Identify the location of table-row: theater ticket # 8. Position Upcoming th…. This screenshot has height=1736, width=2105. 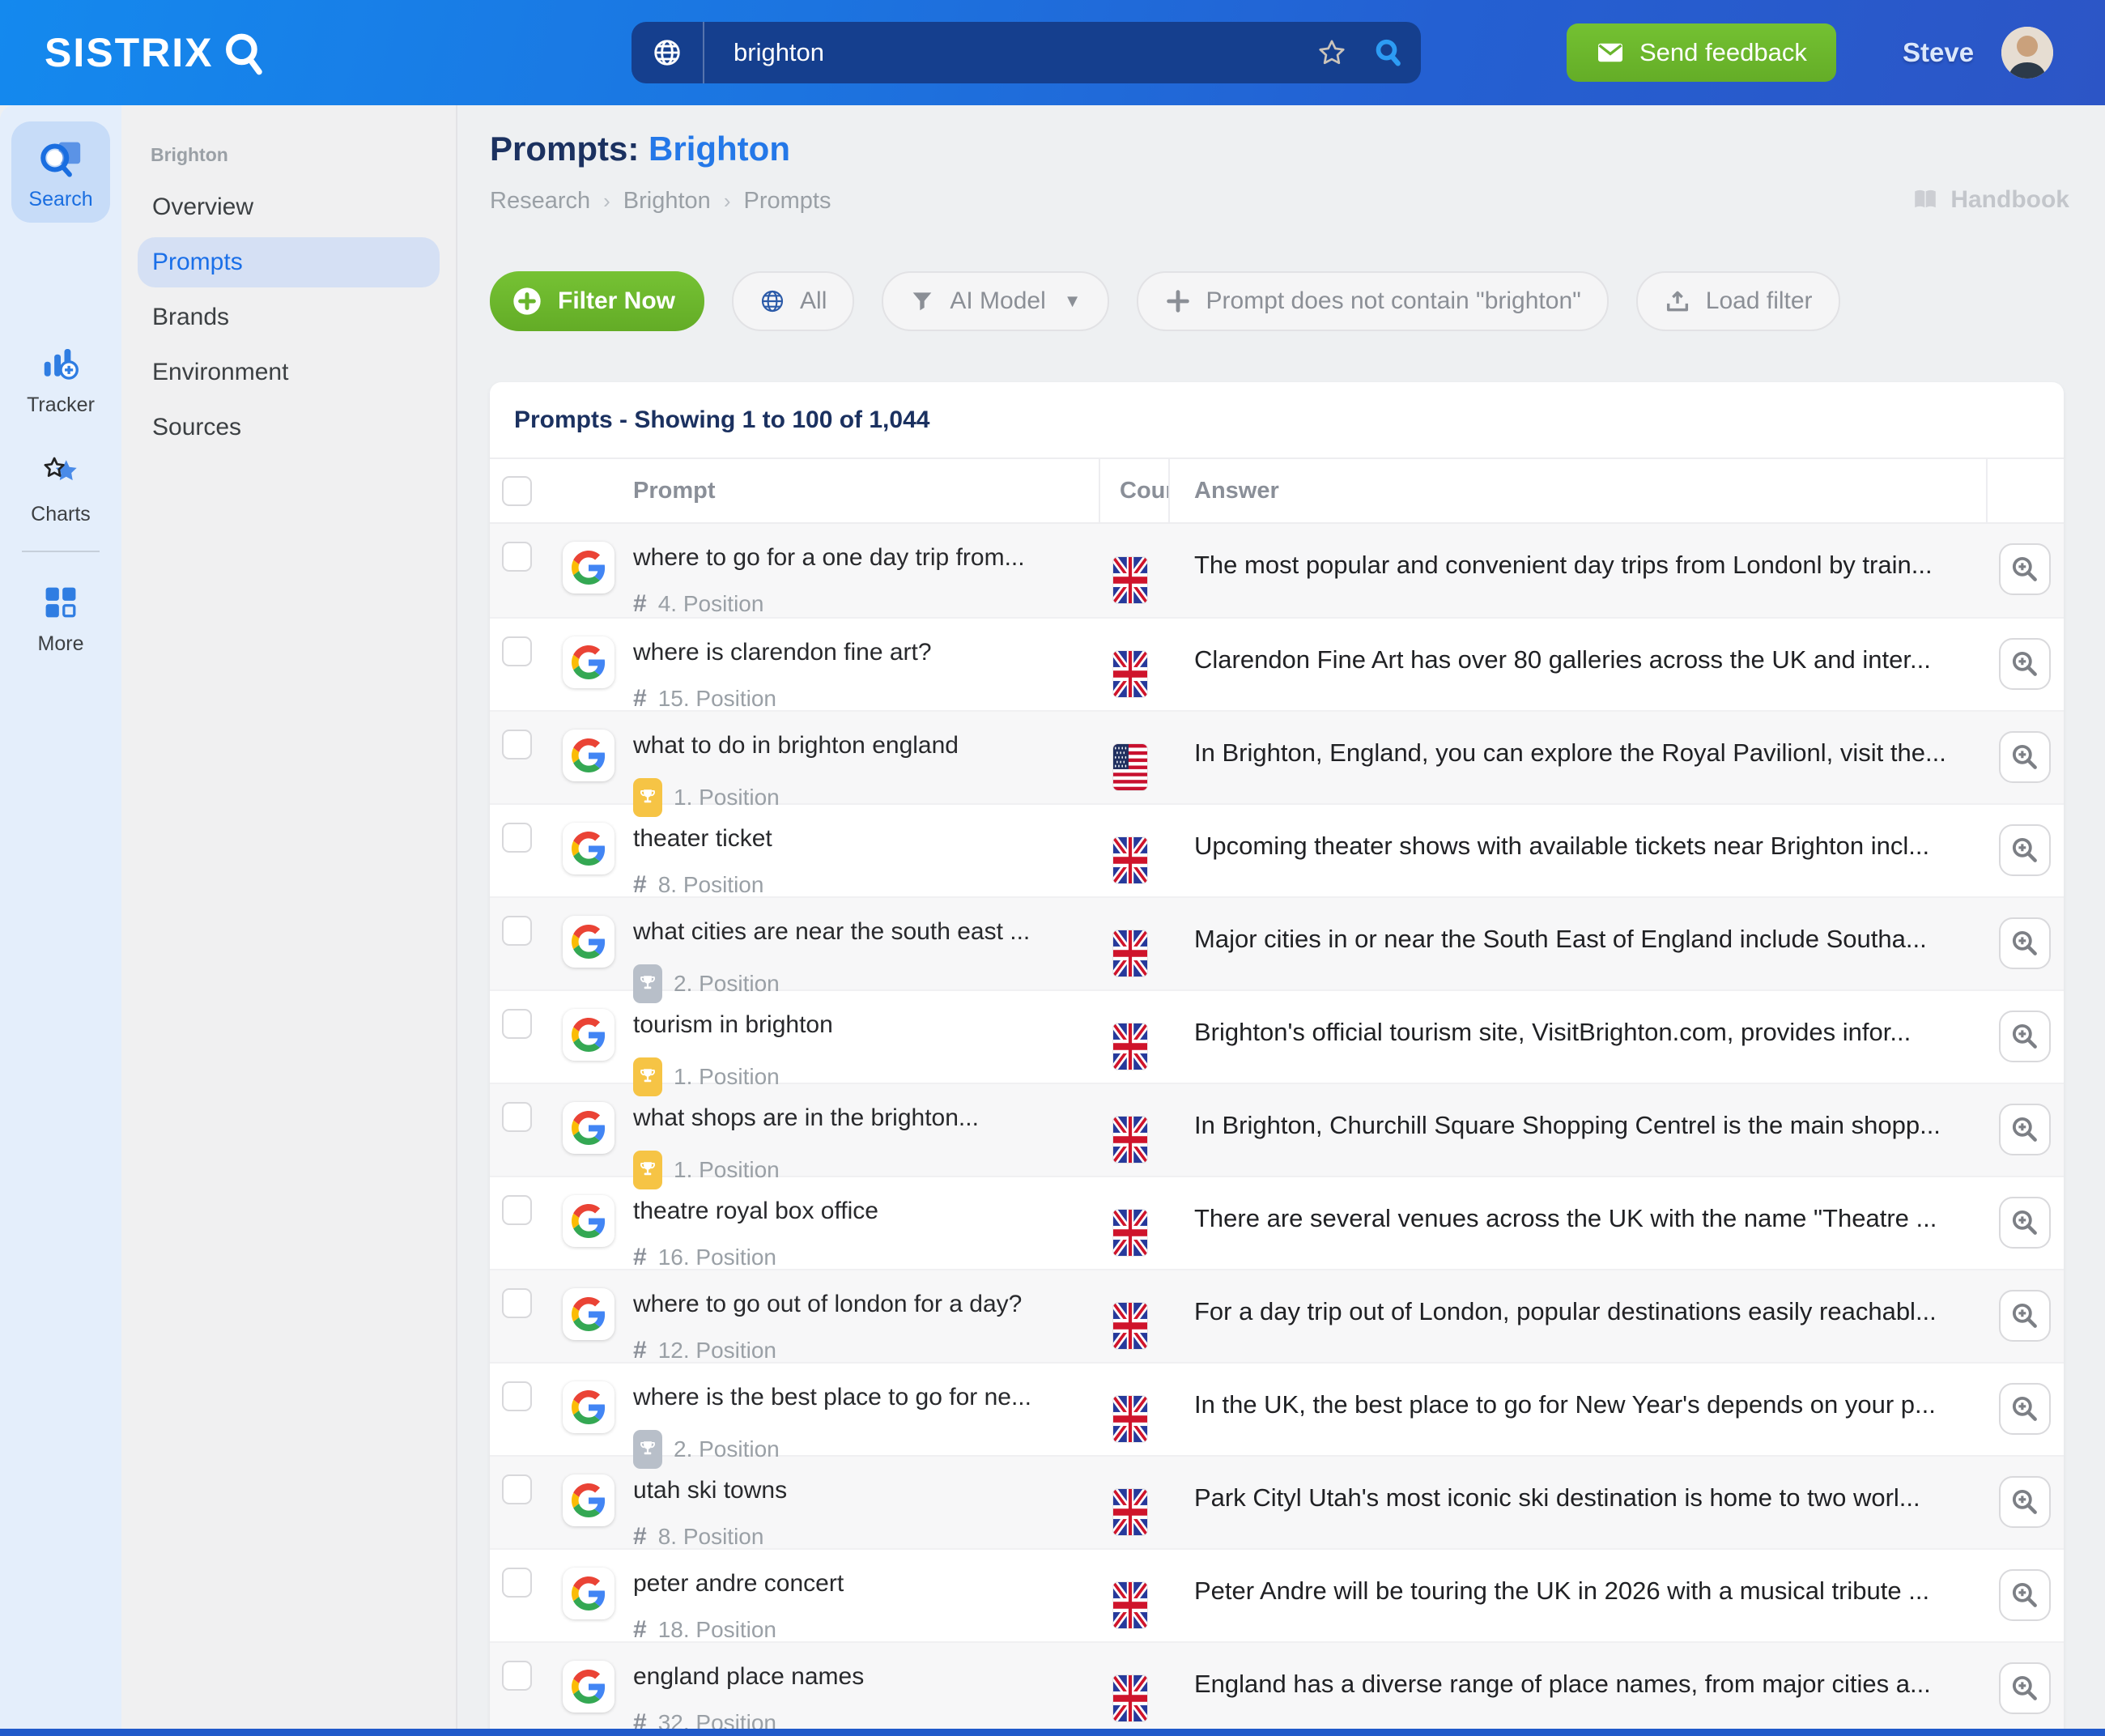
(1277, 850).